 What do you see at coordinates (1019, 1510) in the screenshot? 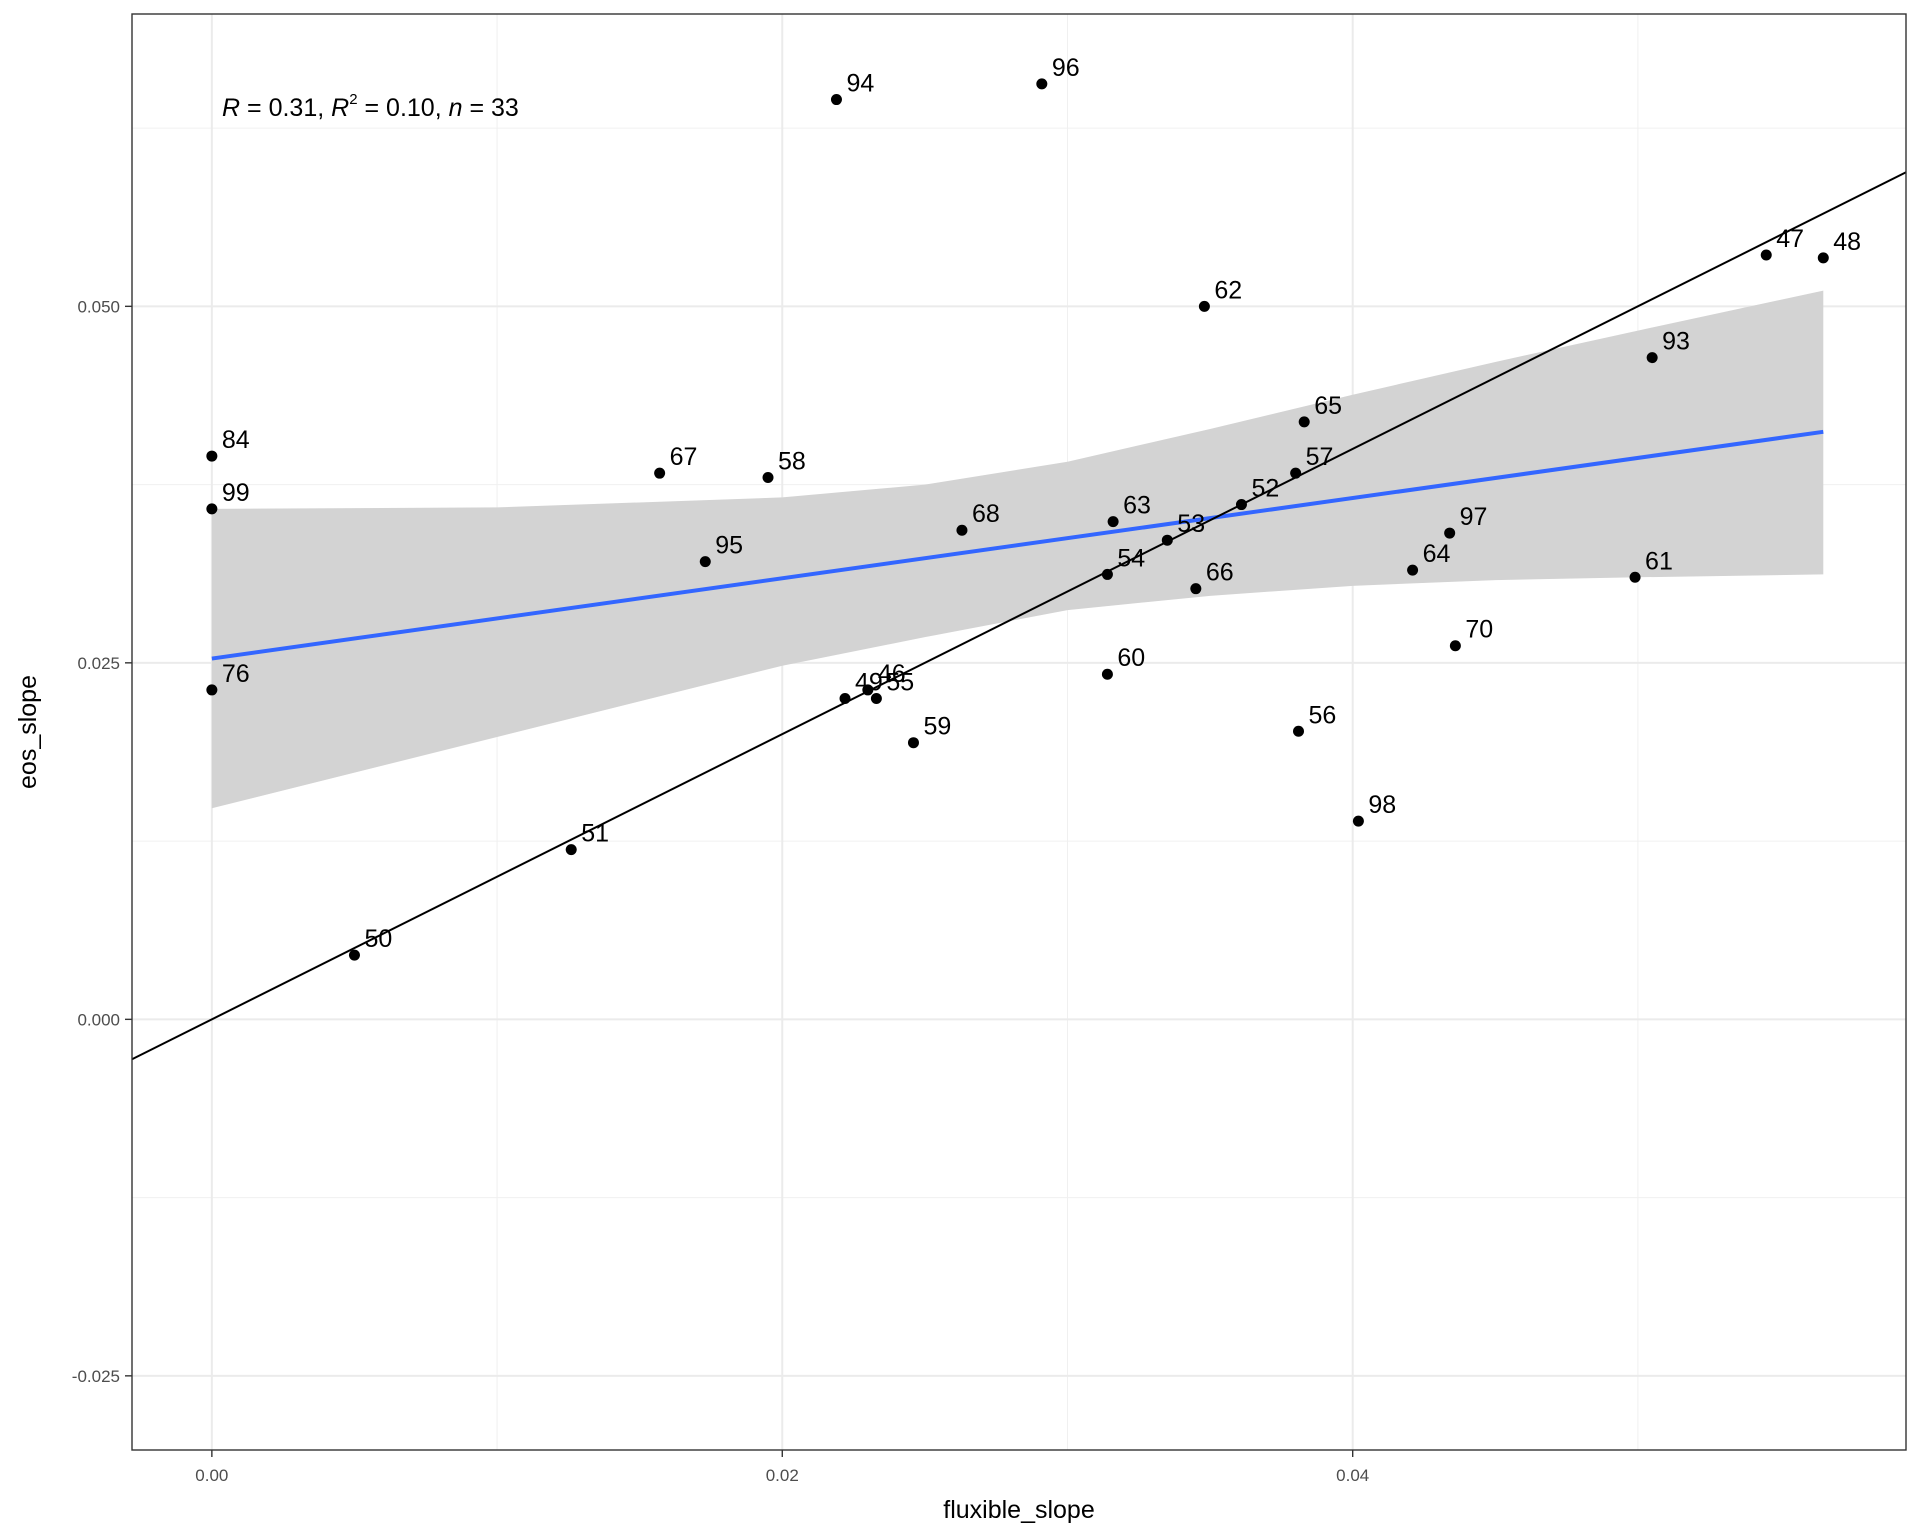
I see `x-axis-title: fluxible_slope` at bounding box center [1019, 1510].